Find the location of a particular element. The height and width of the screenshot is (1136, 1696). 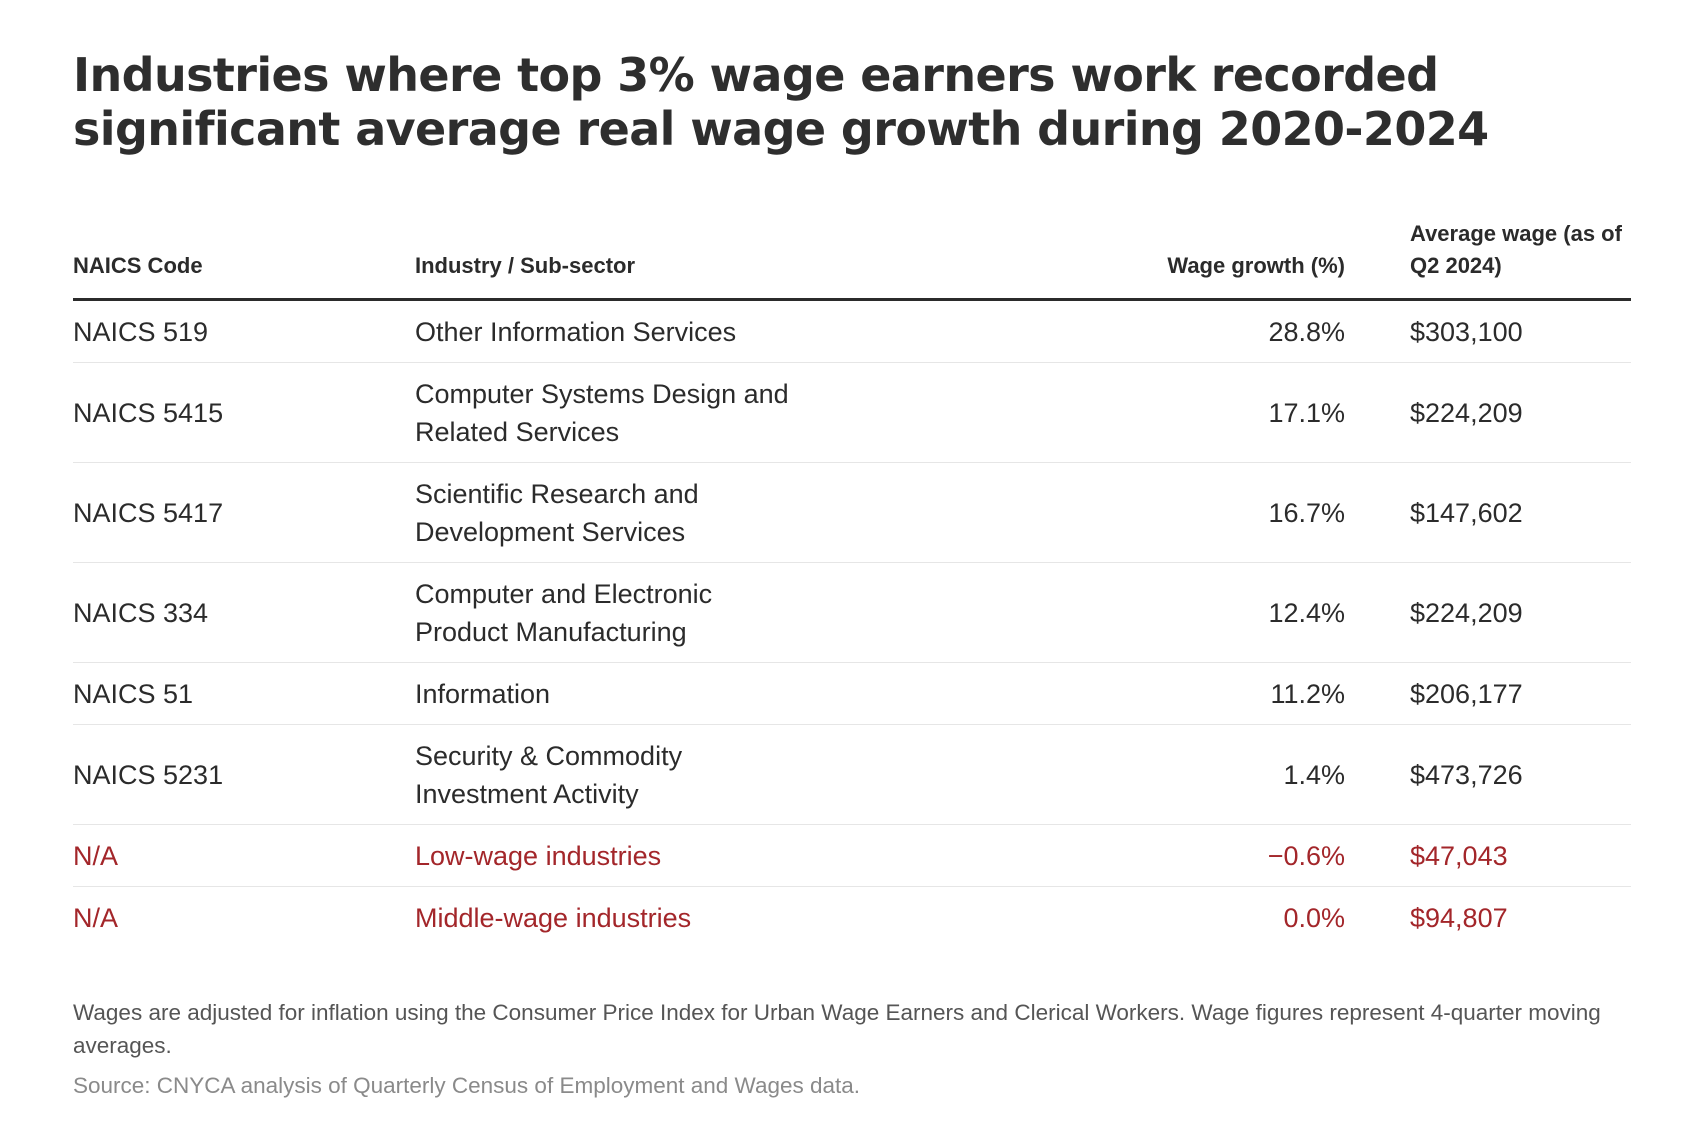

naics-code-cell: NAICS 519 is located at coordinates (244, 331).